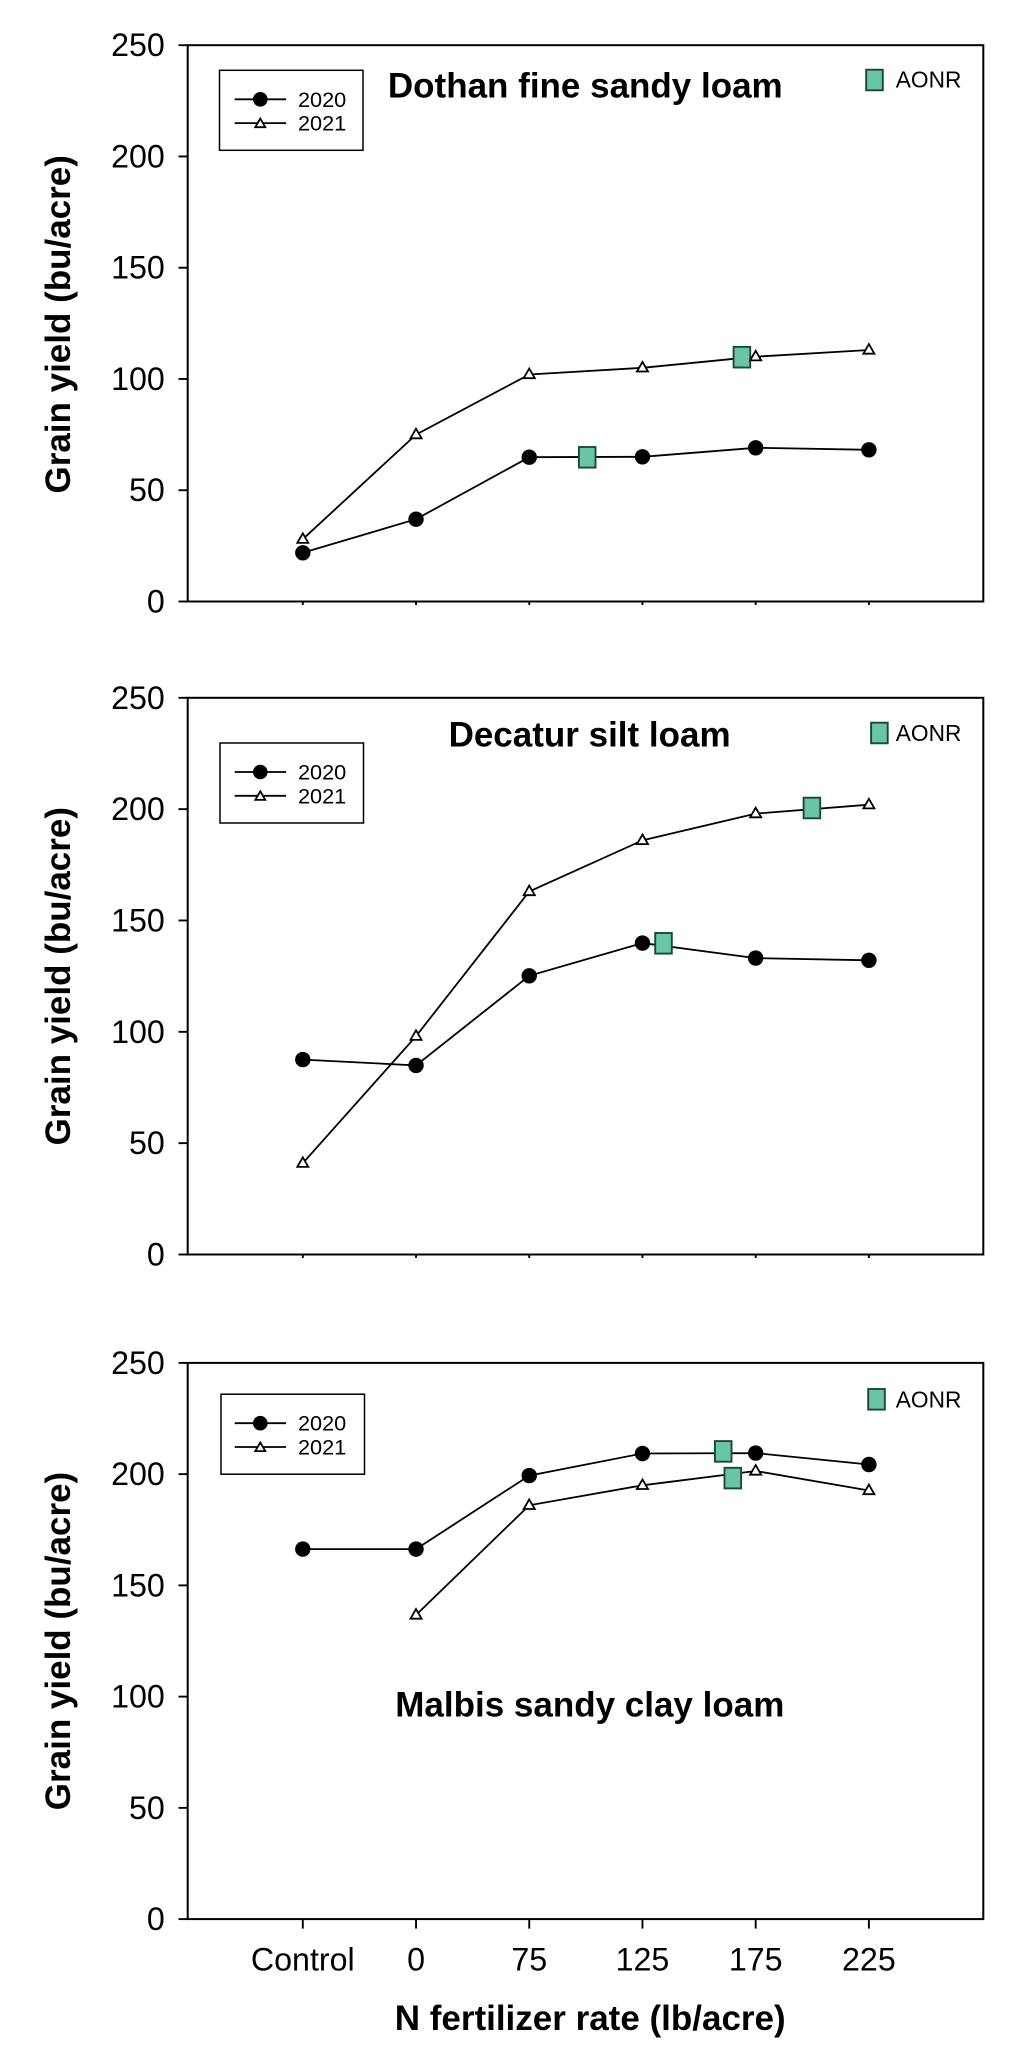 Image resolution: width=1024 pixels, height=2048 pixels. What do you see at coordinates (529, 1960) in the screenshot?
I see `svg-text: 75` at bounding box center [529, 1960].